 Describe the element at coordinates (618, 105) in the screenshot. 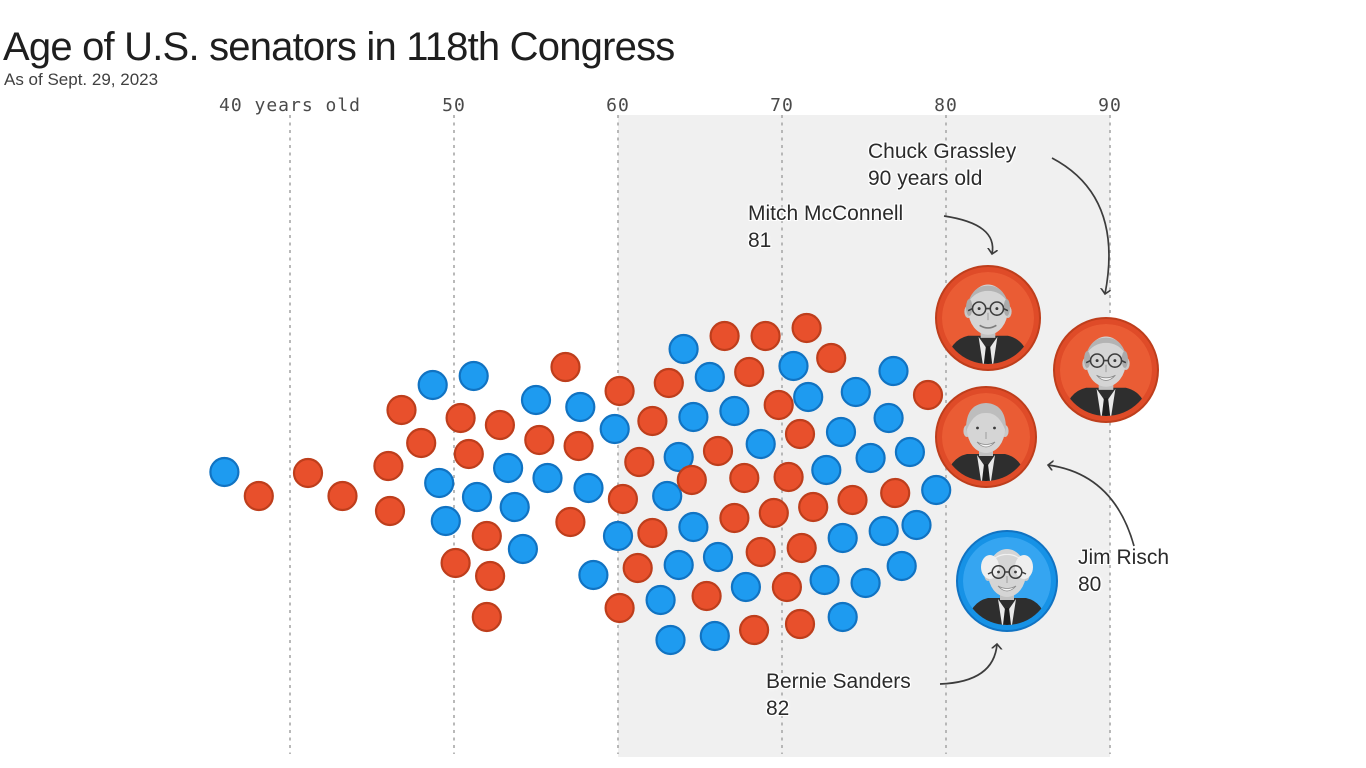

I see `x-tick-label-60: 60` at that location.